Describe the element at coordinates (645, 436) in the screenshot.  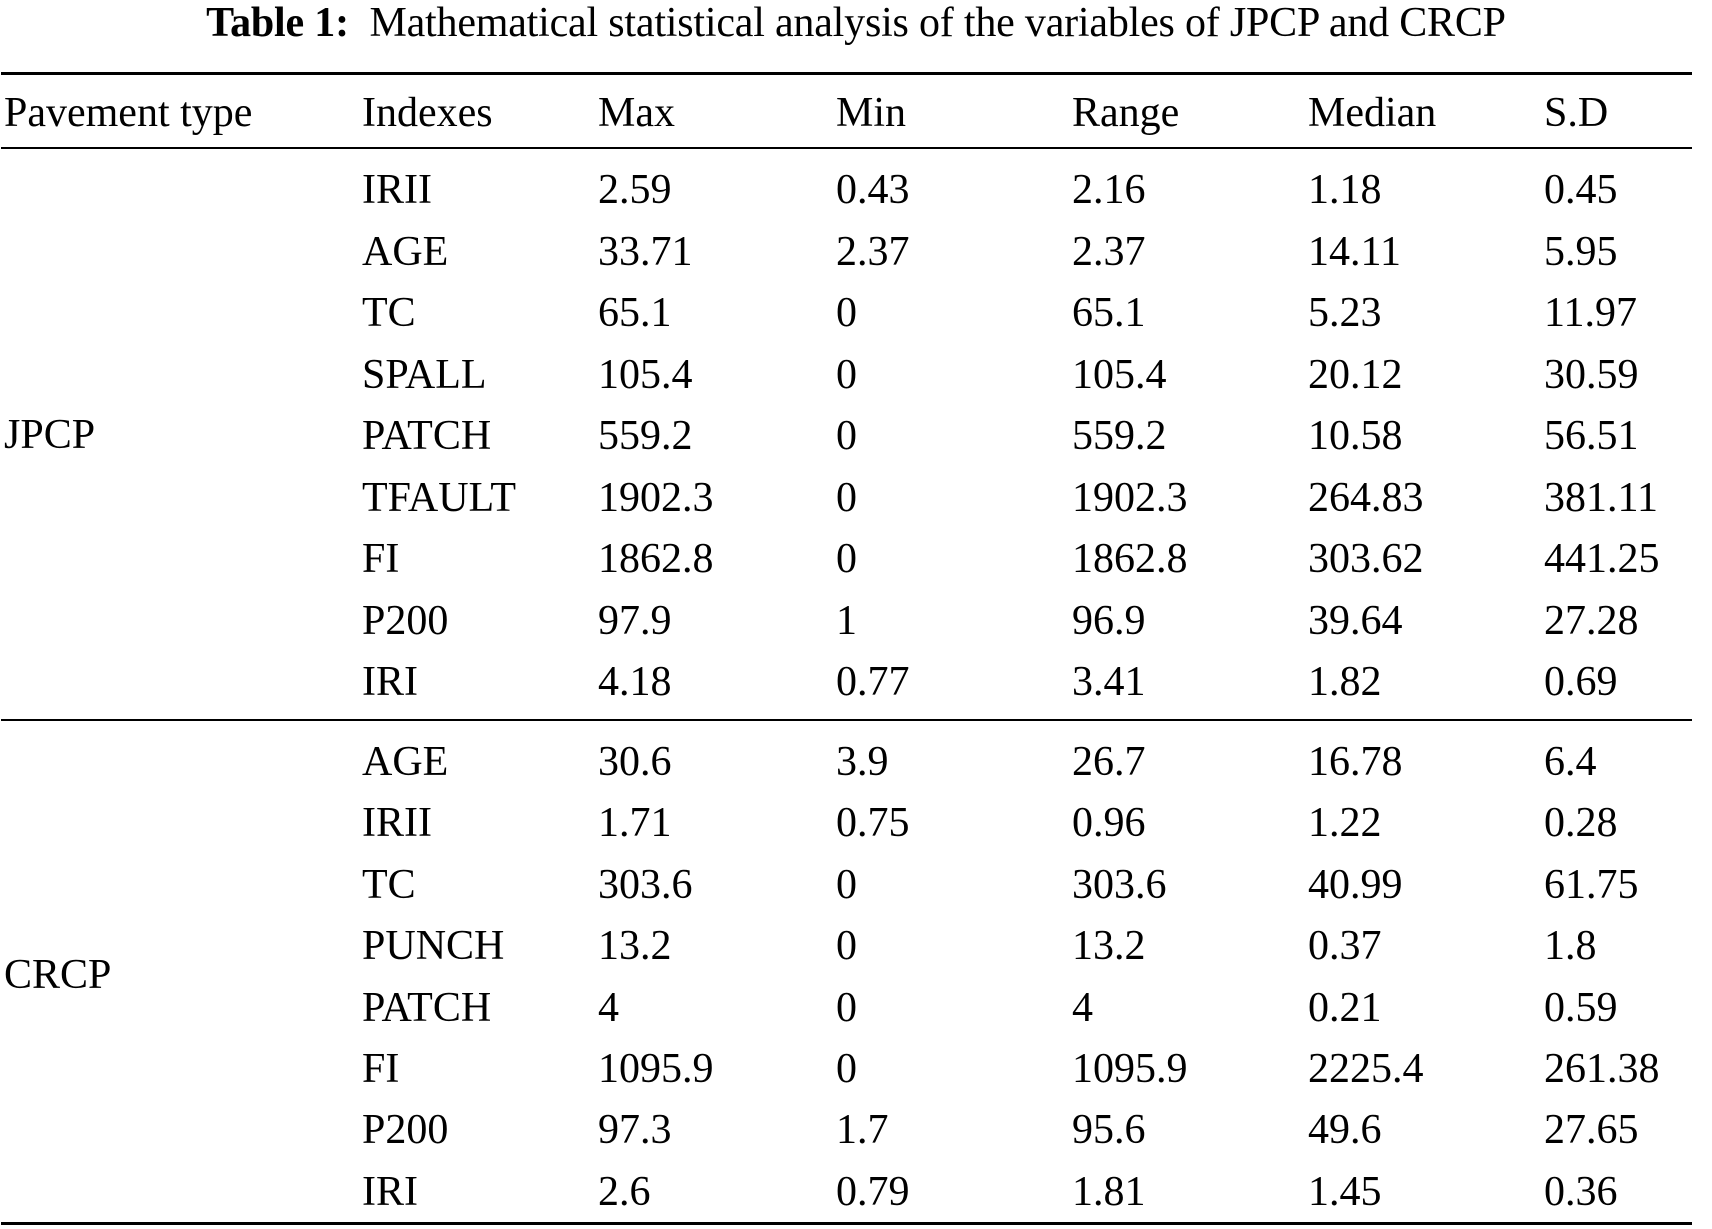
I see `cell-max: 559.2` at that location.